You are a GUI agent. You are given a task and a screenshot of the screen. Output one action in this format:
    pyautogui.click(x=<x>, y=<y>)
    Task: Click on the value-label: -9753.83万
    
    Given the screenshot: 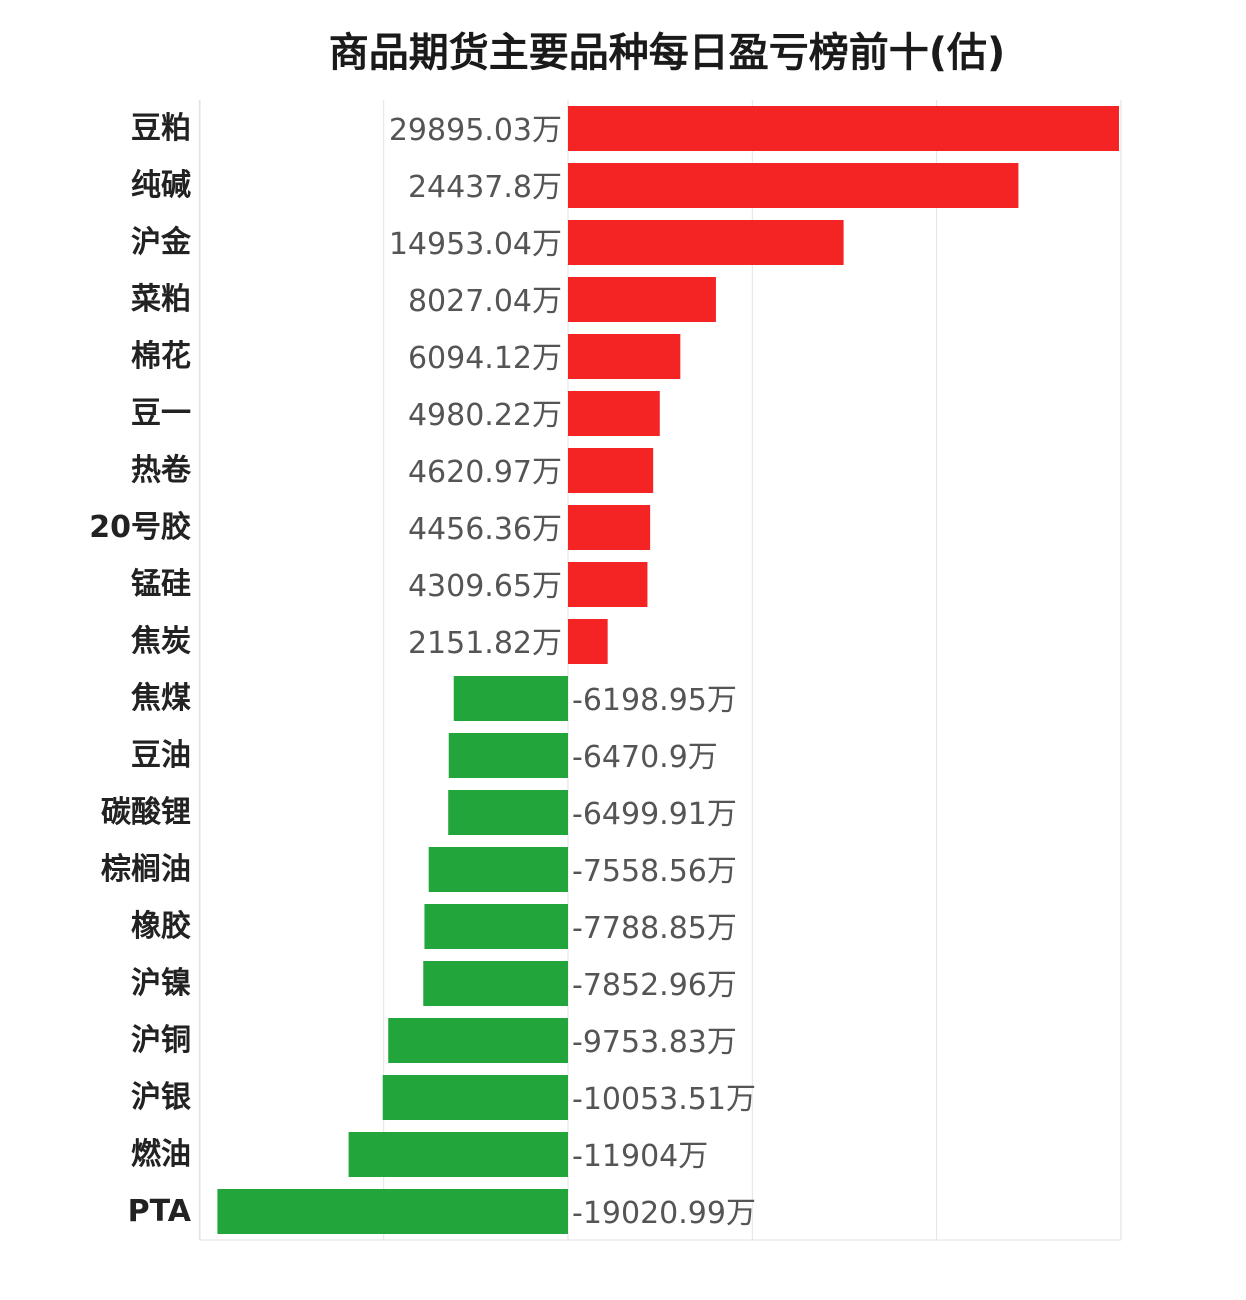 What is the action you would take?
    pyautogui.click(x=654, y=1042)
    